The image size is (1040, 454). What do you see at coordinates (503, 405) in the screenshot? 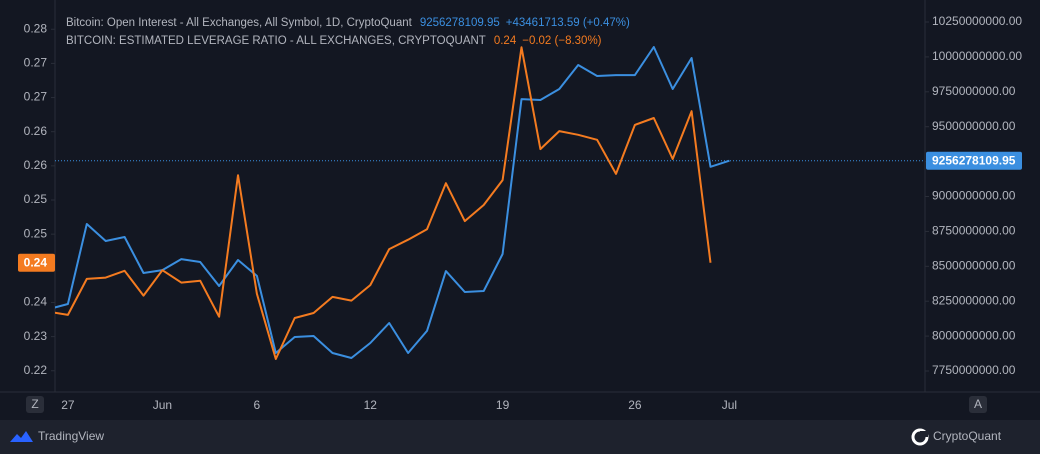
I see `x-tick-label: 19` at bounding box center [503, 405].